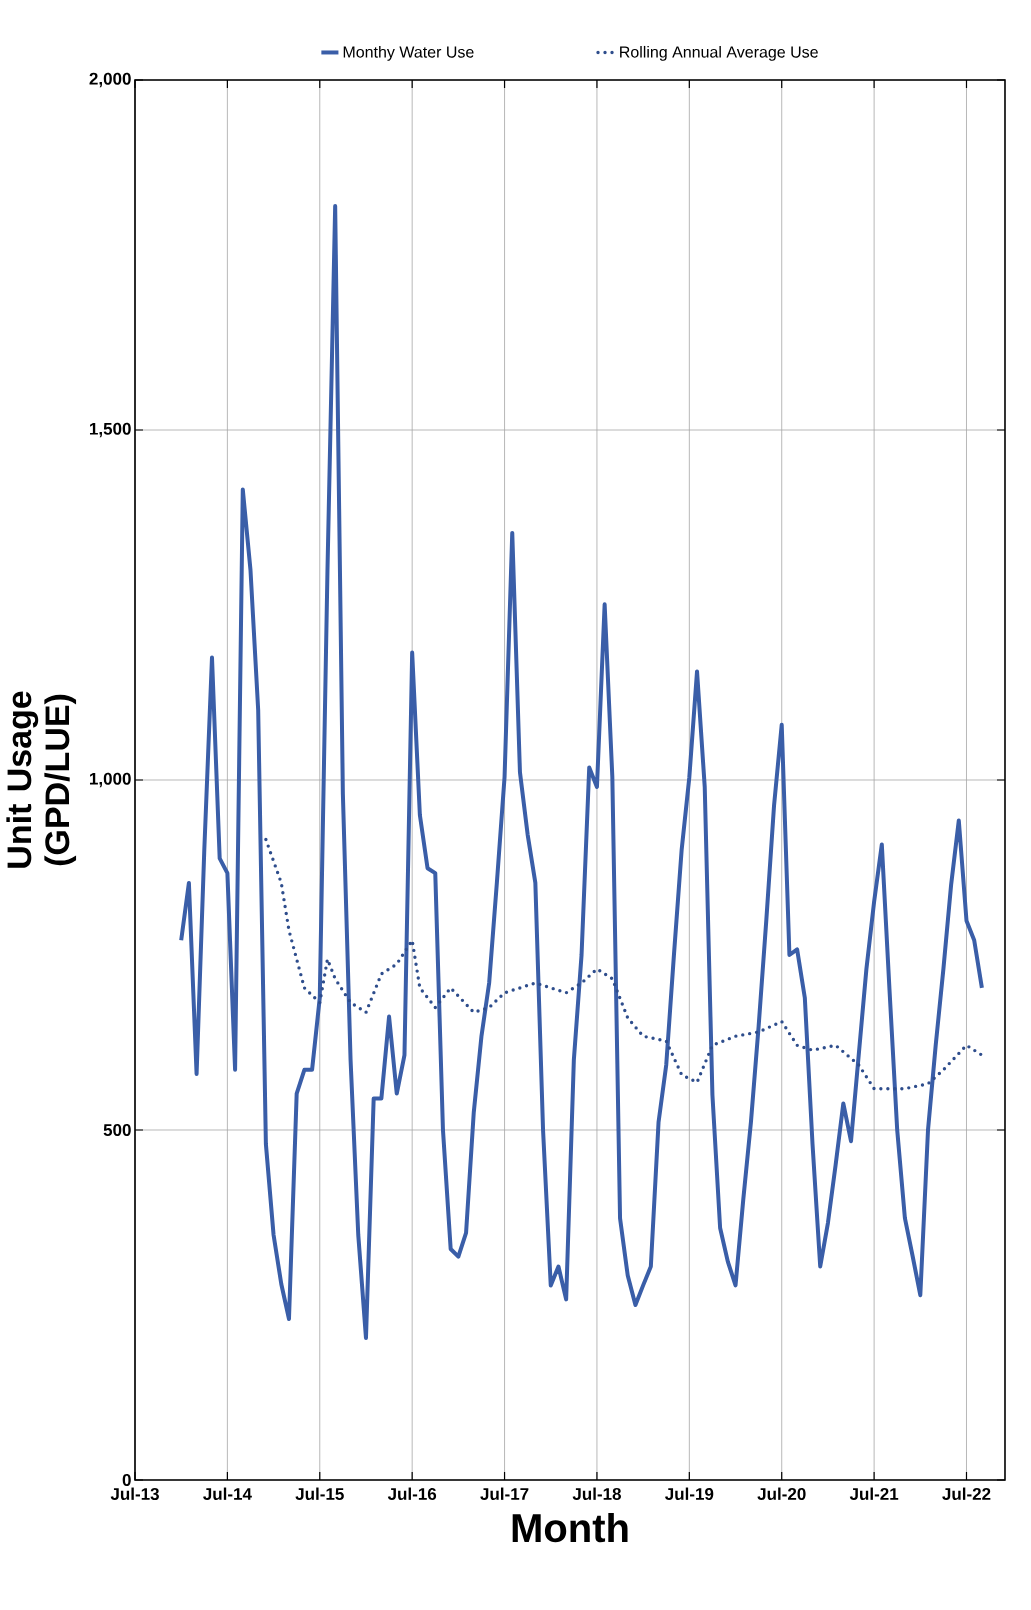 The width and height of the screenshot is (1031, 1610). Describe the element at coordinates (874, 1494) in the screenshot. I see `x-tick-label: Jul-21` at that location.